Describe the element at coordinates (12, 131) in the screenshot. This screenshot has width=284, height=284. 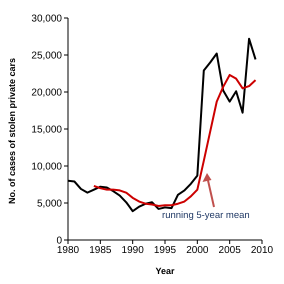
I see `y-axis-title: No. of cases of stolen private cars` at that location.